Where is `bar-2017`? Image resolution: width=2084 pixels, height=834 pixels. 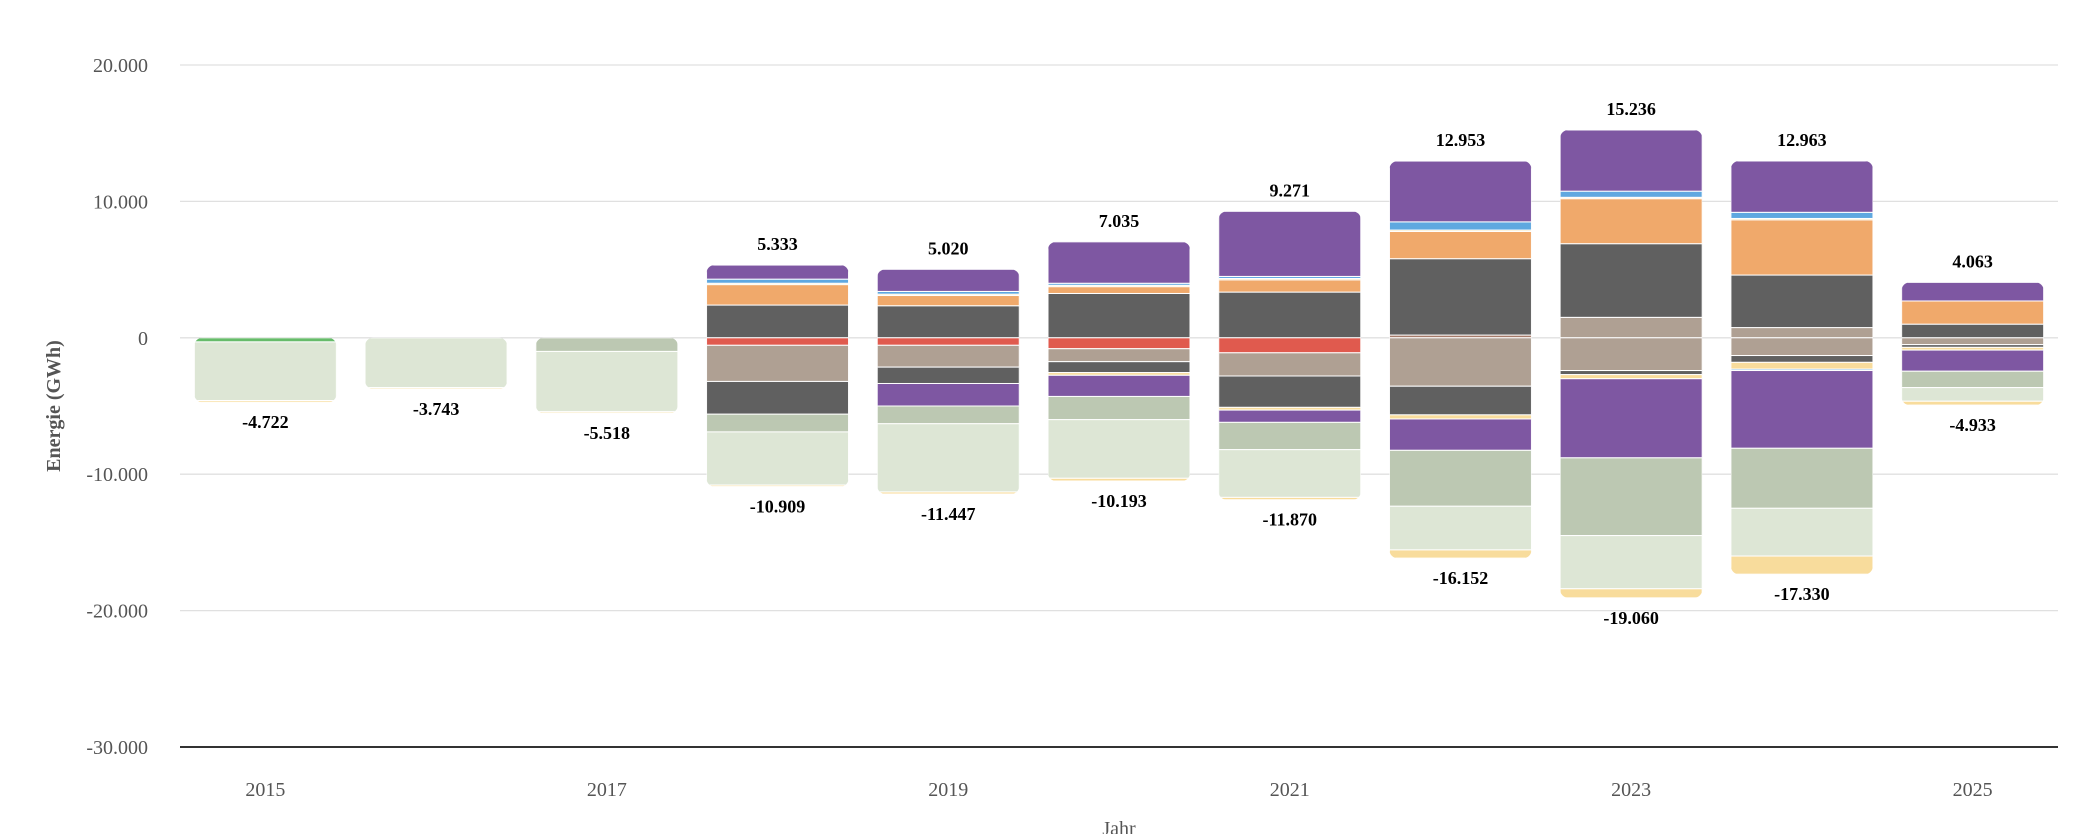
bar-2017 is located at coordinates (606, 375).